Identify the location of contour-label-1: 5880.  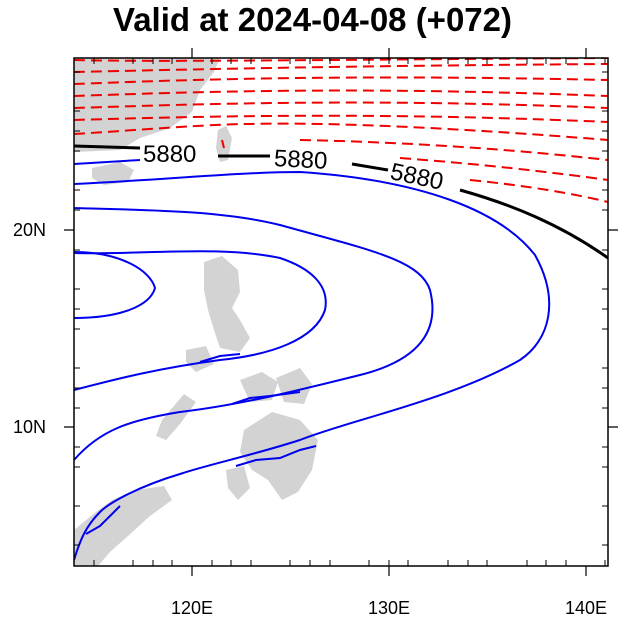
(169, 154).